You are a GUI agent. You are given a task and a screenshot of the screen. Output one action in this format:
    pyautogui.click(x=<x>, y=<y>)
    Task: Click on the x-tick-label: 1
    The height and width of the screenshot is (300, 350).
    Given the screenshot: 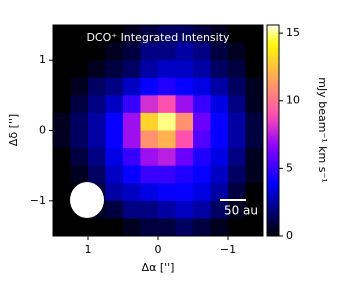 What is the action you would take?
    pyautogui.click(x=88, y=249)
    